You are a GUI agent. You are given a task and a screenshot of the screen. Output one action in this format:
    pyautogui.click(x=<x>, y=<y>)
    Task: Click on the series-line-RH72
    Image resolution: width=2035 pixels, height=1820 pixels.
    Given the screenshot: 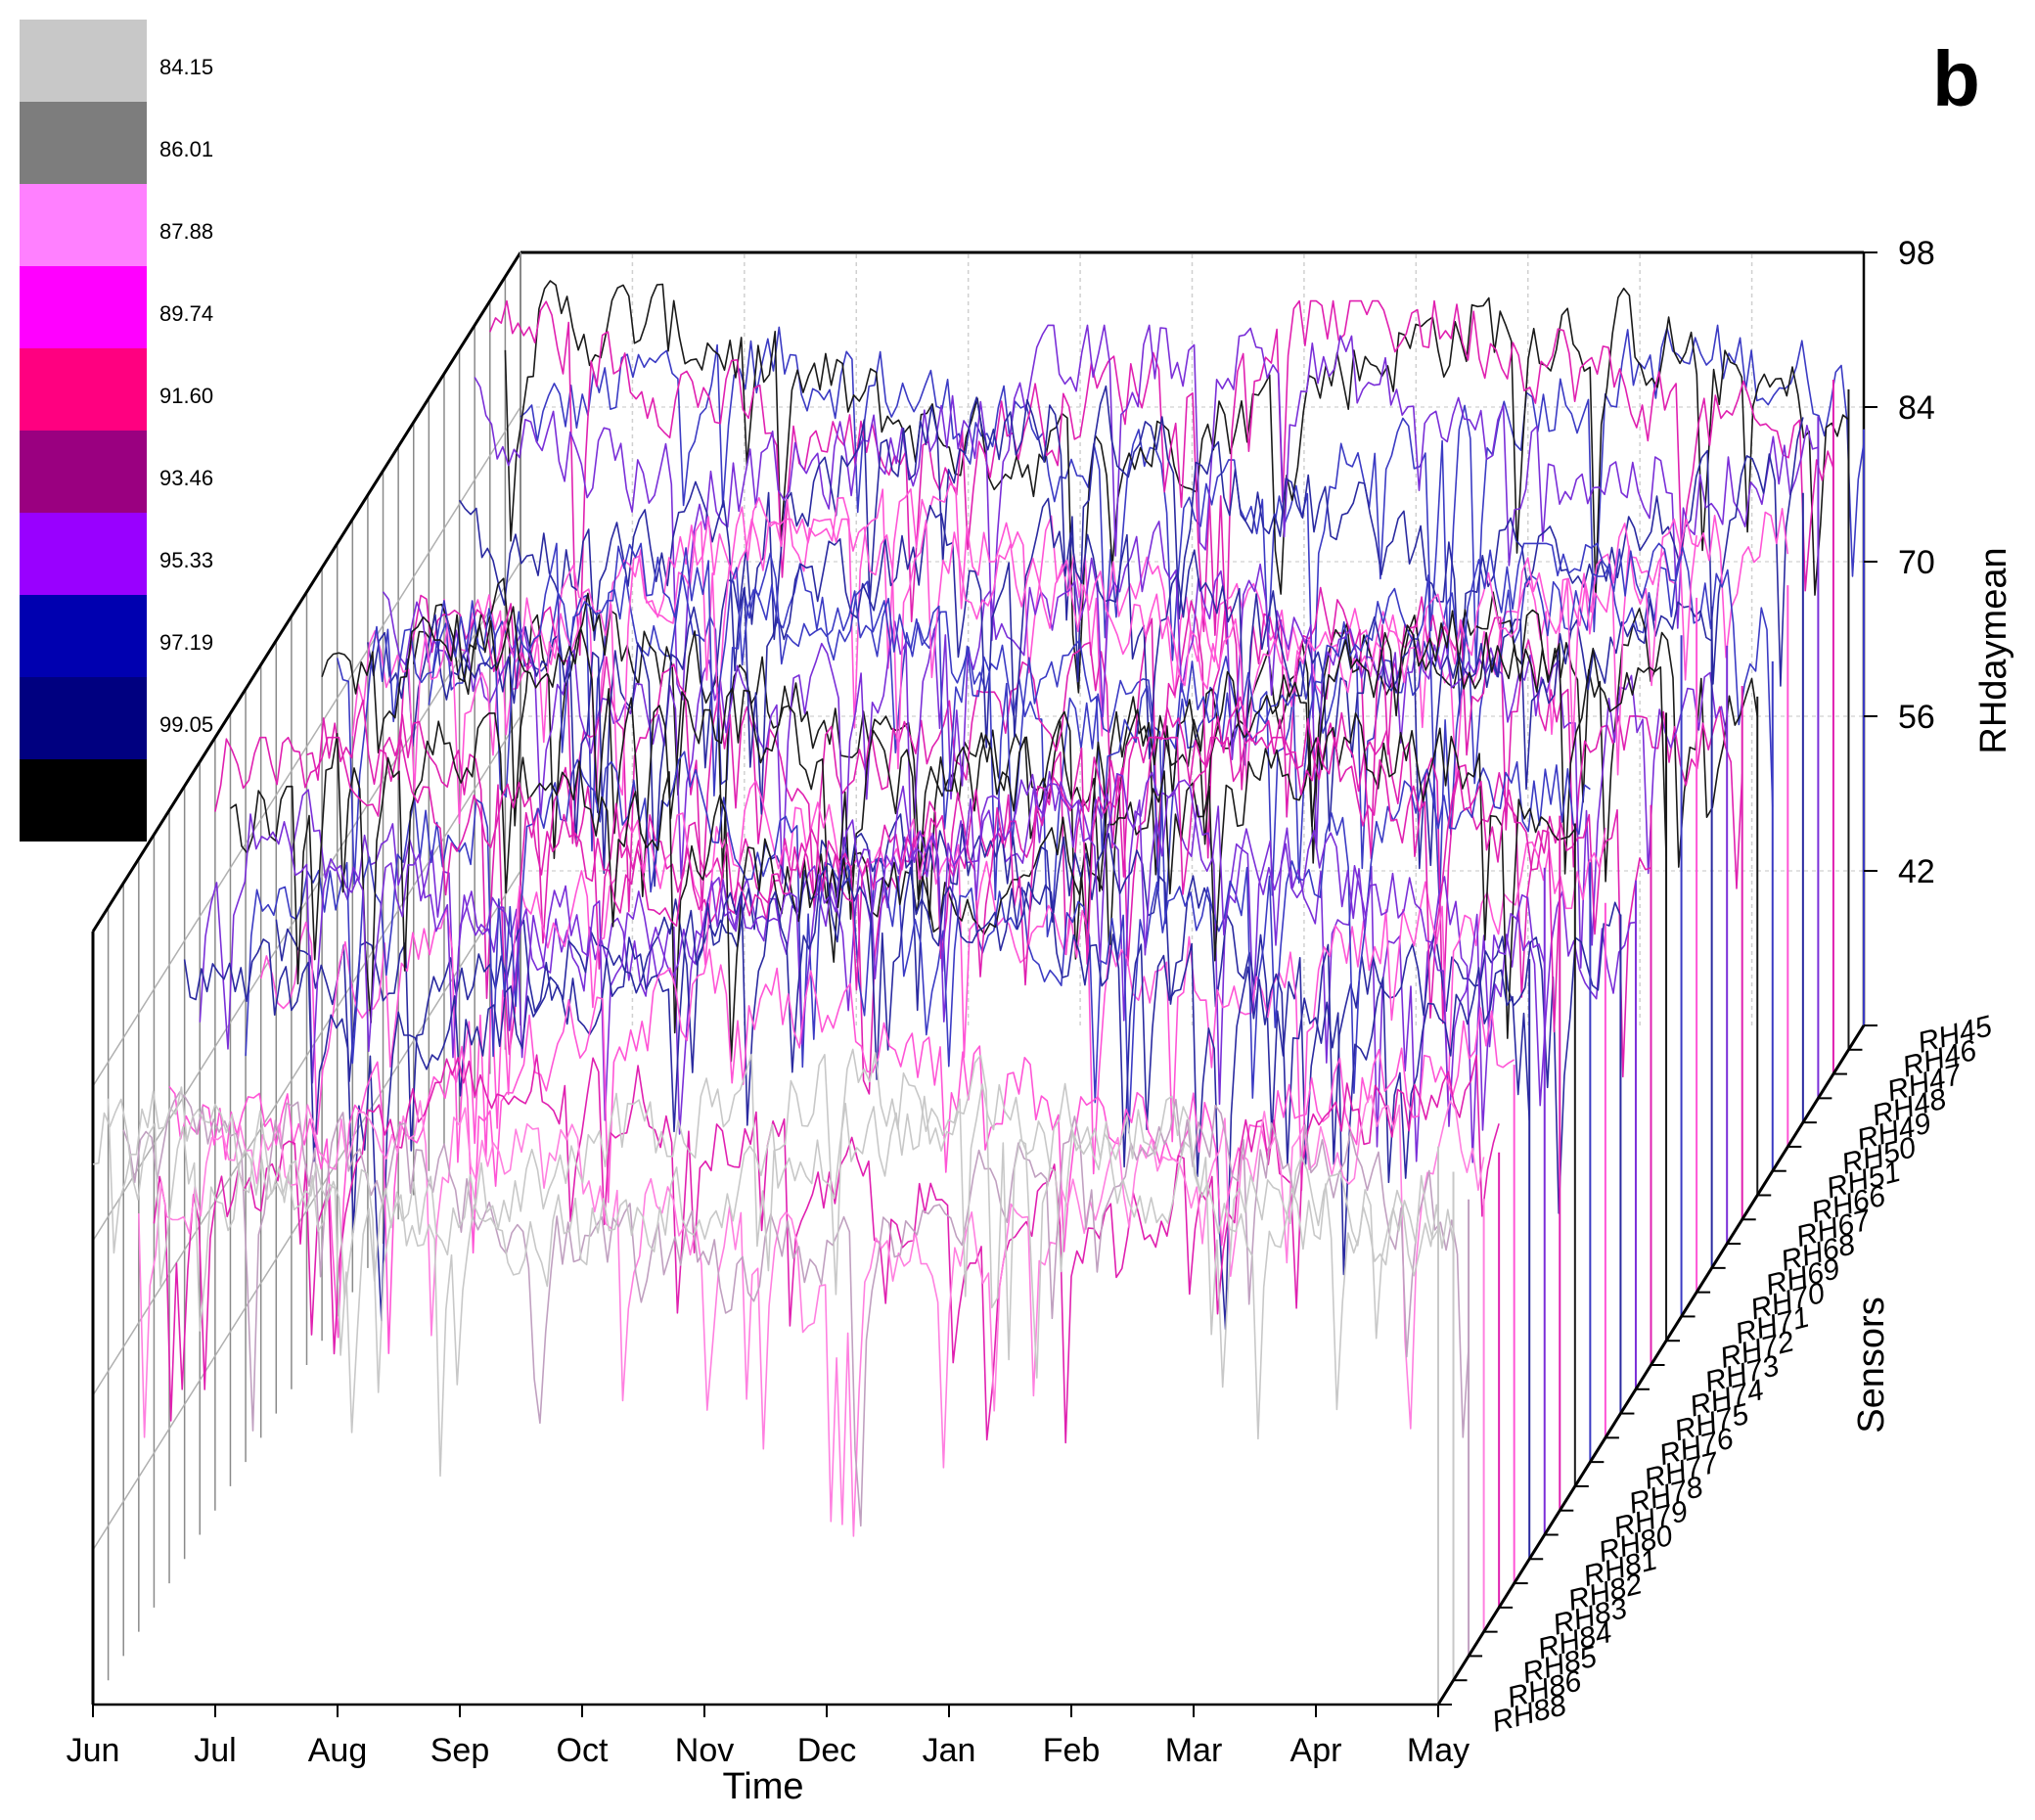 What is the action you would take?
    pyautogui.click(x=994, y=785)
    